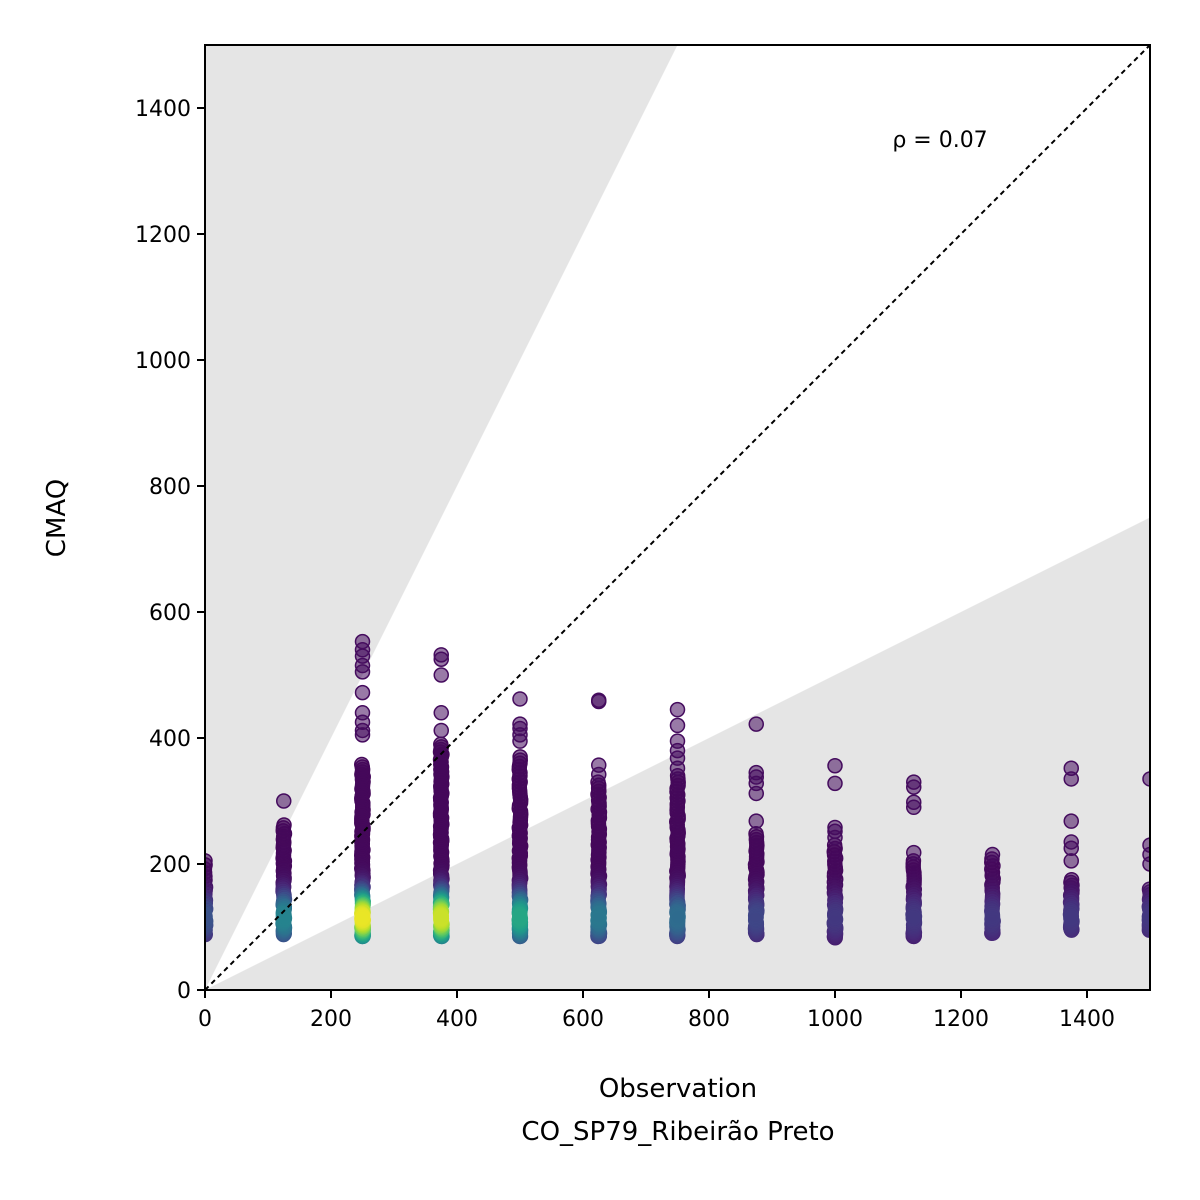 This screenshot has width=1200, height=1200. Describe the element at coordinates (57, 518) in the screenshot. I see `y-axis-label: CMAQ` at that location.